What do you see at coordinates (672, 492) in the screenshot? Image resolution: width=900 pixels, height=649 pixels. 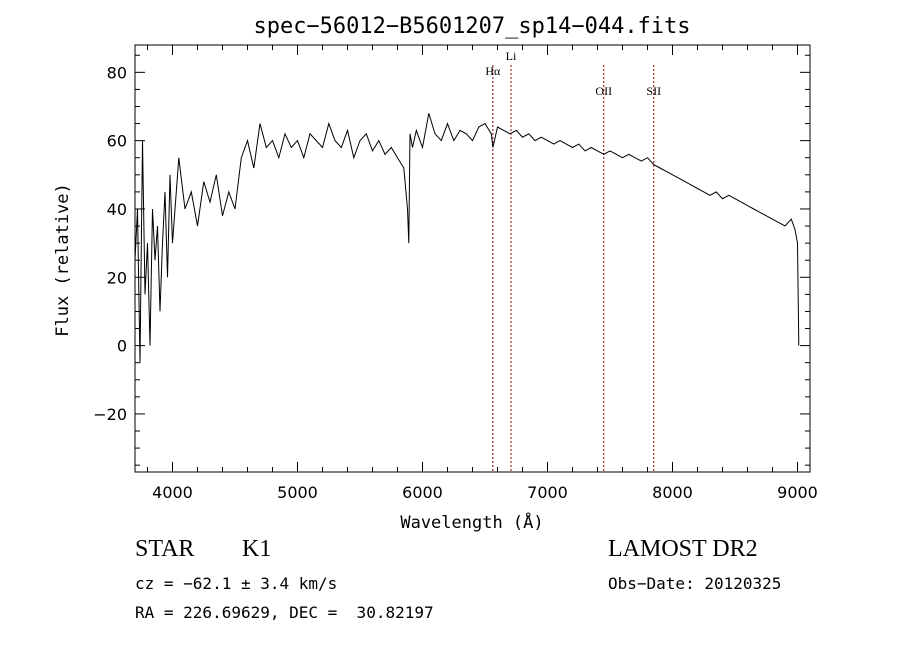 I see `x-tick-label: 8000` at bounding box center [672, 492].